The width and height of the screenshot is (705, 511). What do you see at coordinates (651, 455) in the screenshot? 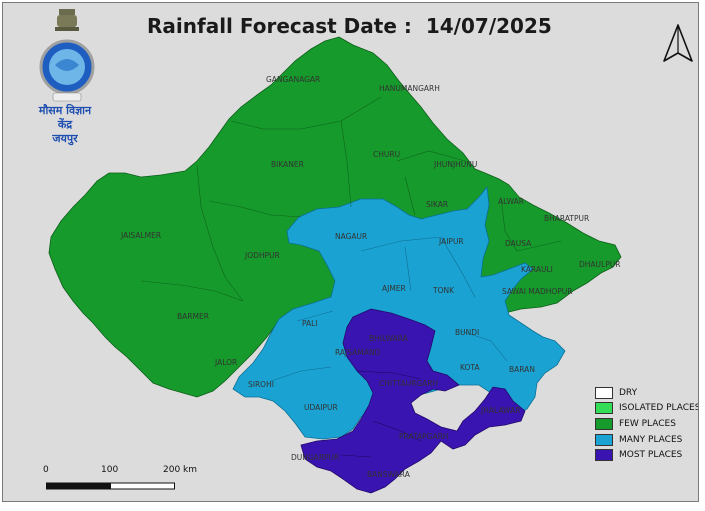
I see `legend-label: MOST PLACES` at bounding box center [651, 455].